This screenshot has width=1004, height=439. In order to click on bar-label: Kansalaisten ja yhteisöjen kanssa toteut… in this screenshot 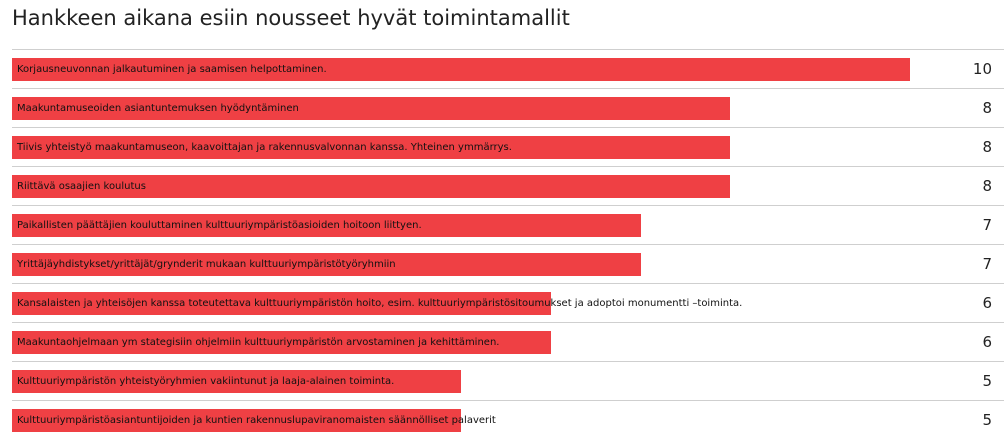, I will do `click(380, 303)`.